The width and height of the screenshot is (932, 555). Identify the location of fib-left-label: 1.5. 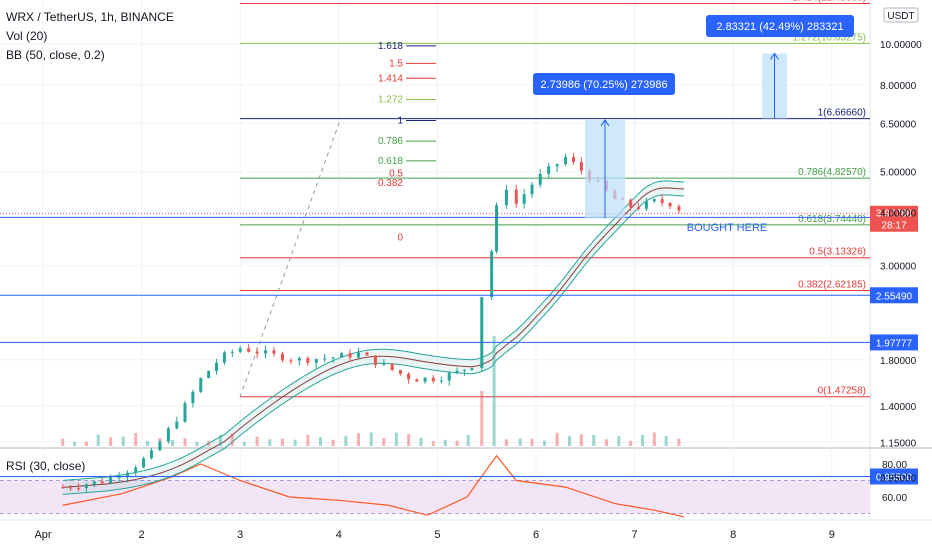
(396, 63).